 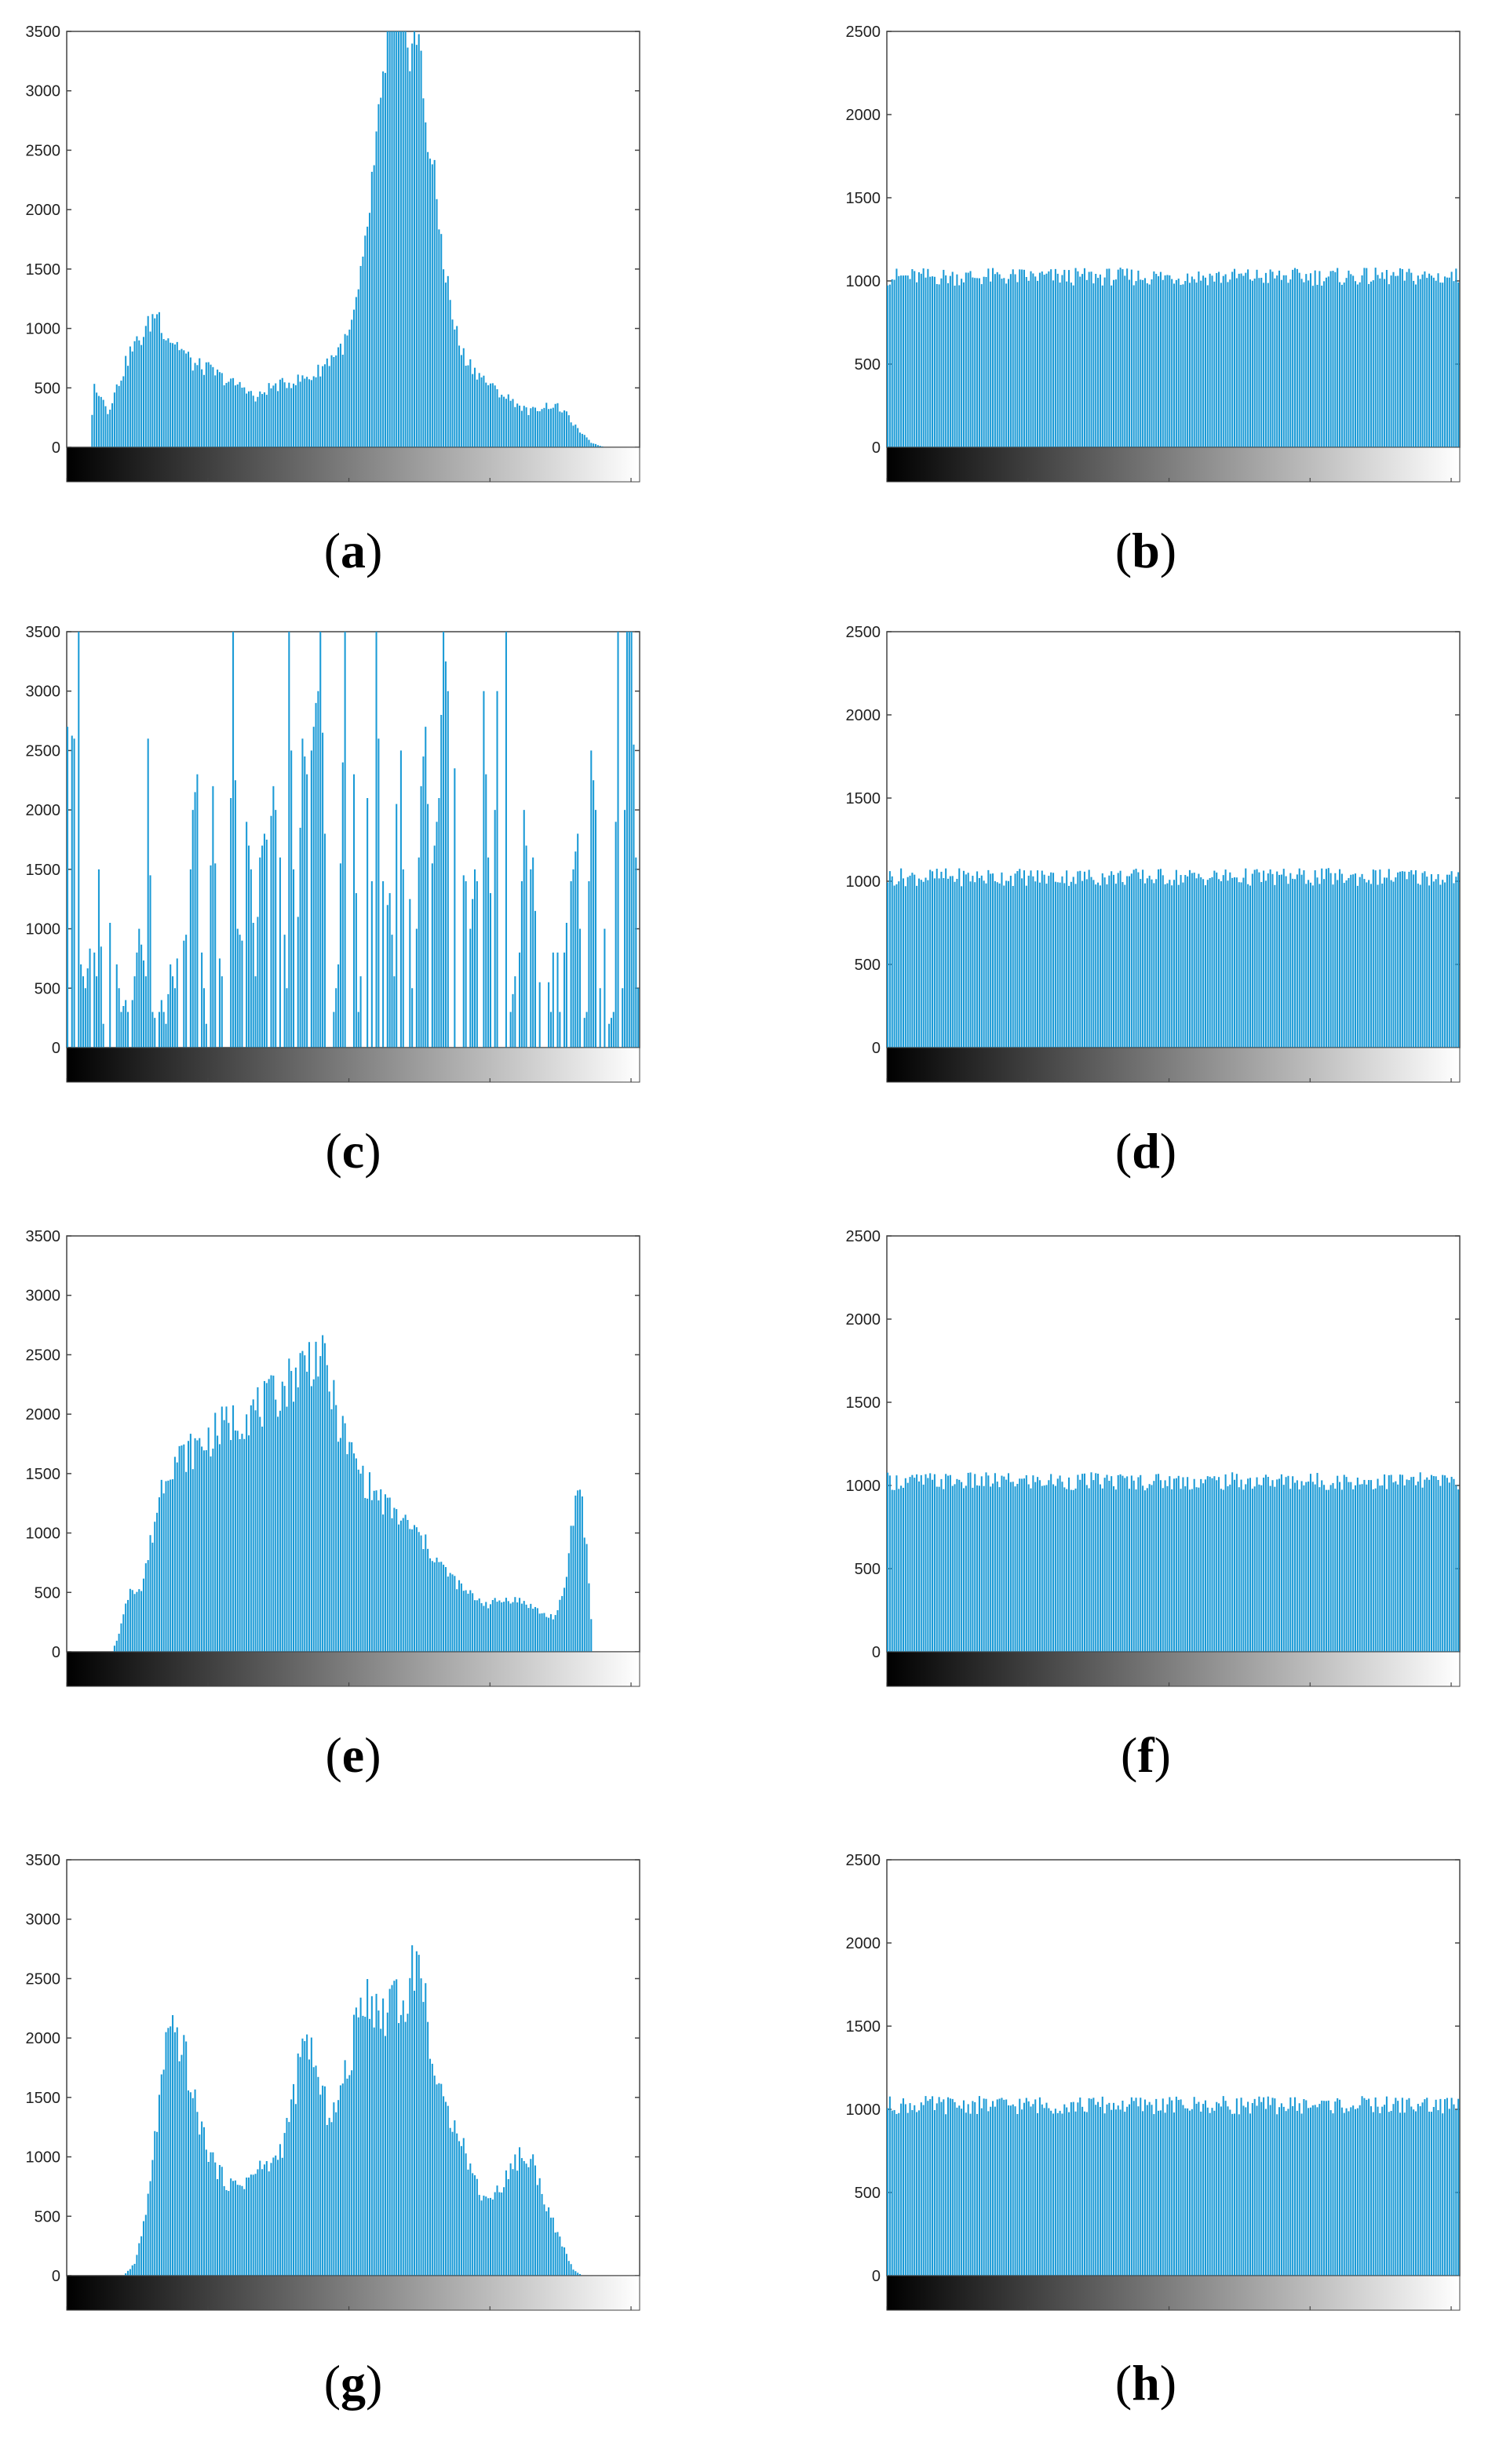 What do you see at coordinates (43, 1415) in the screenshot?
I see `y-tick-label: 2000` at bounding box center [43, 1415].